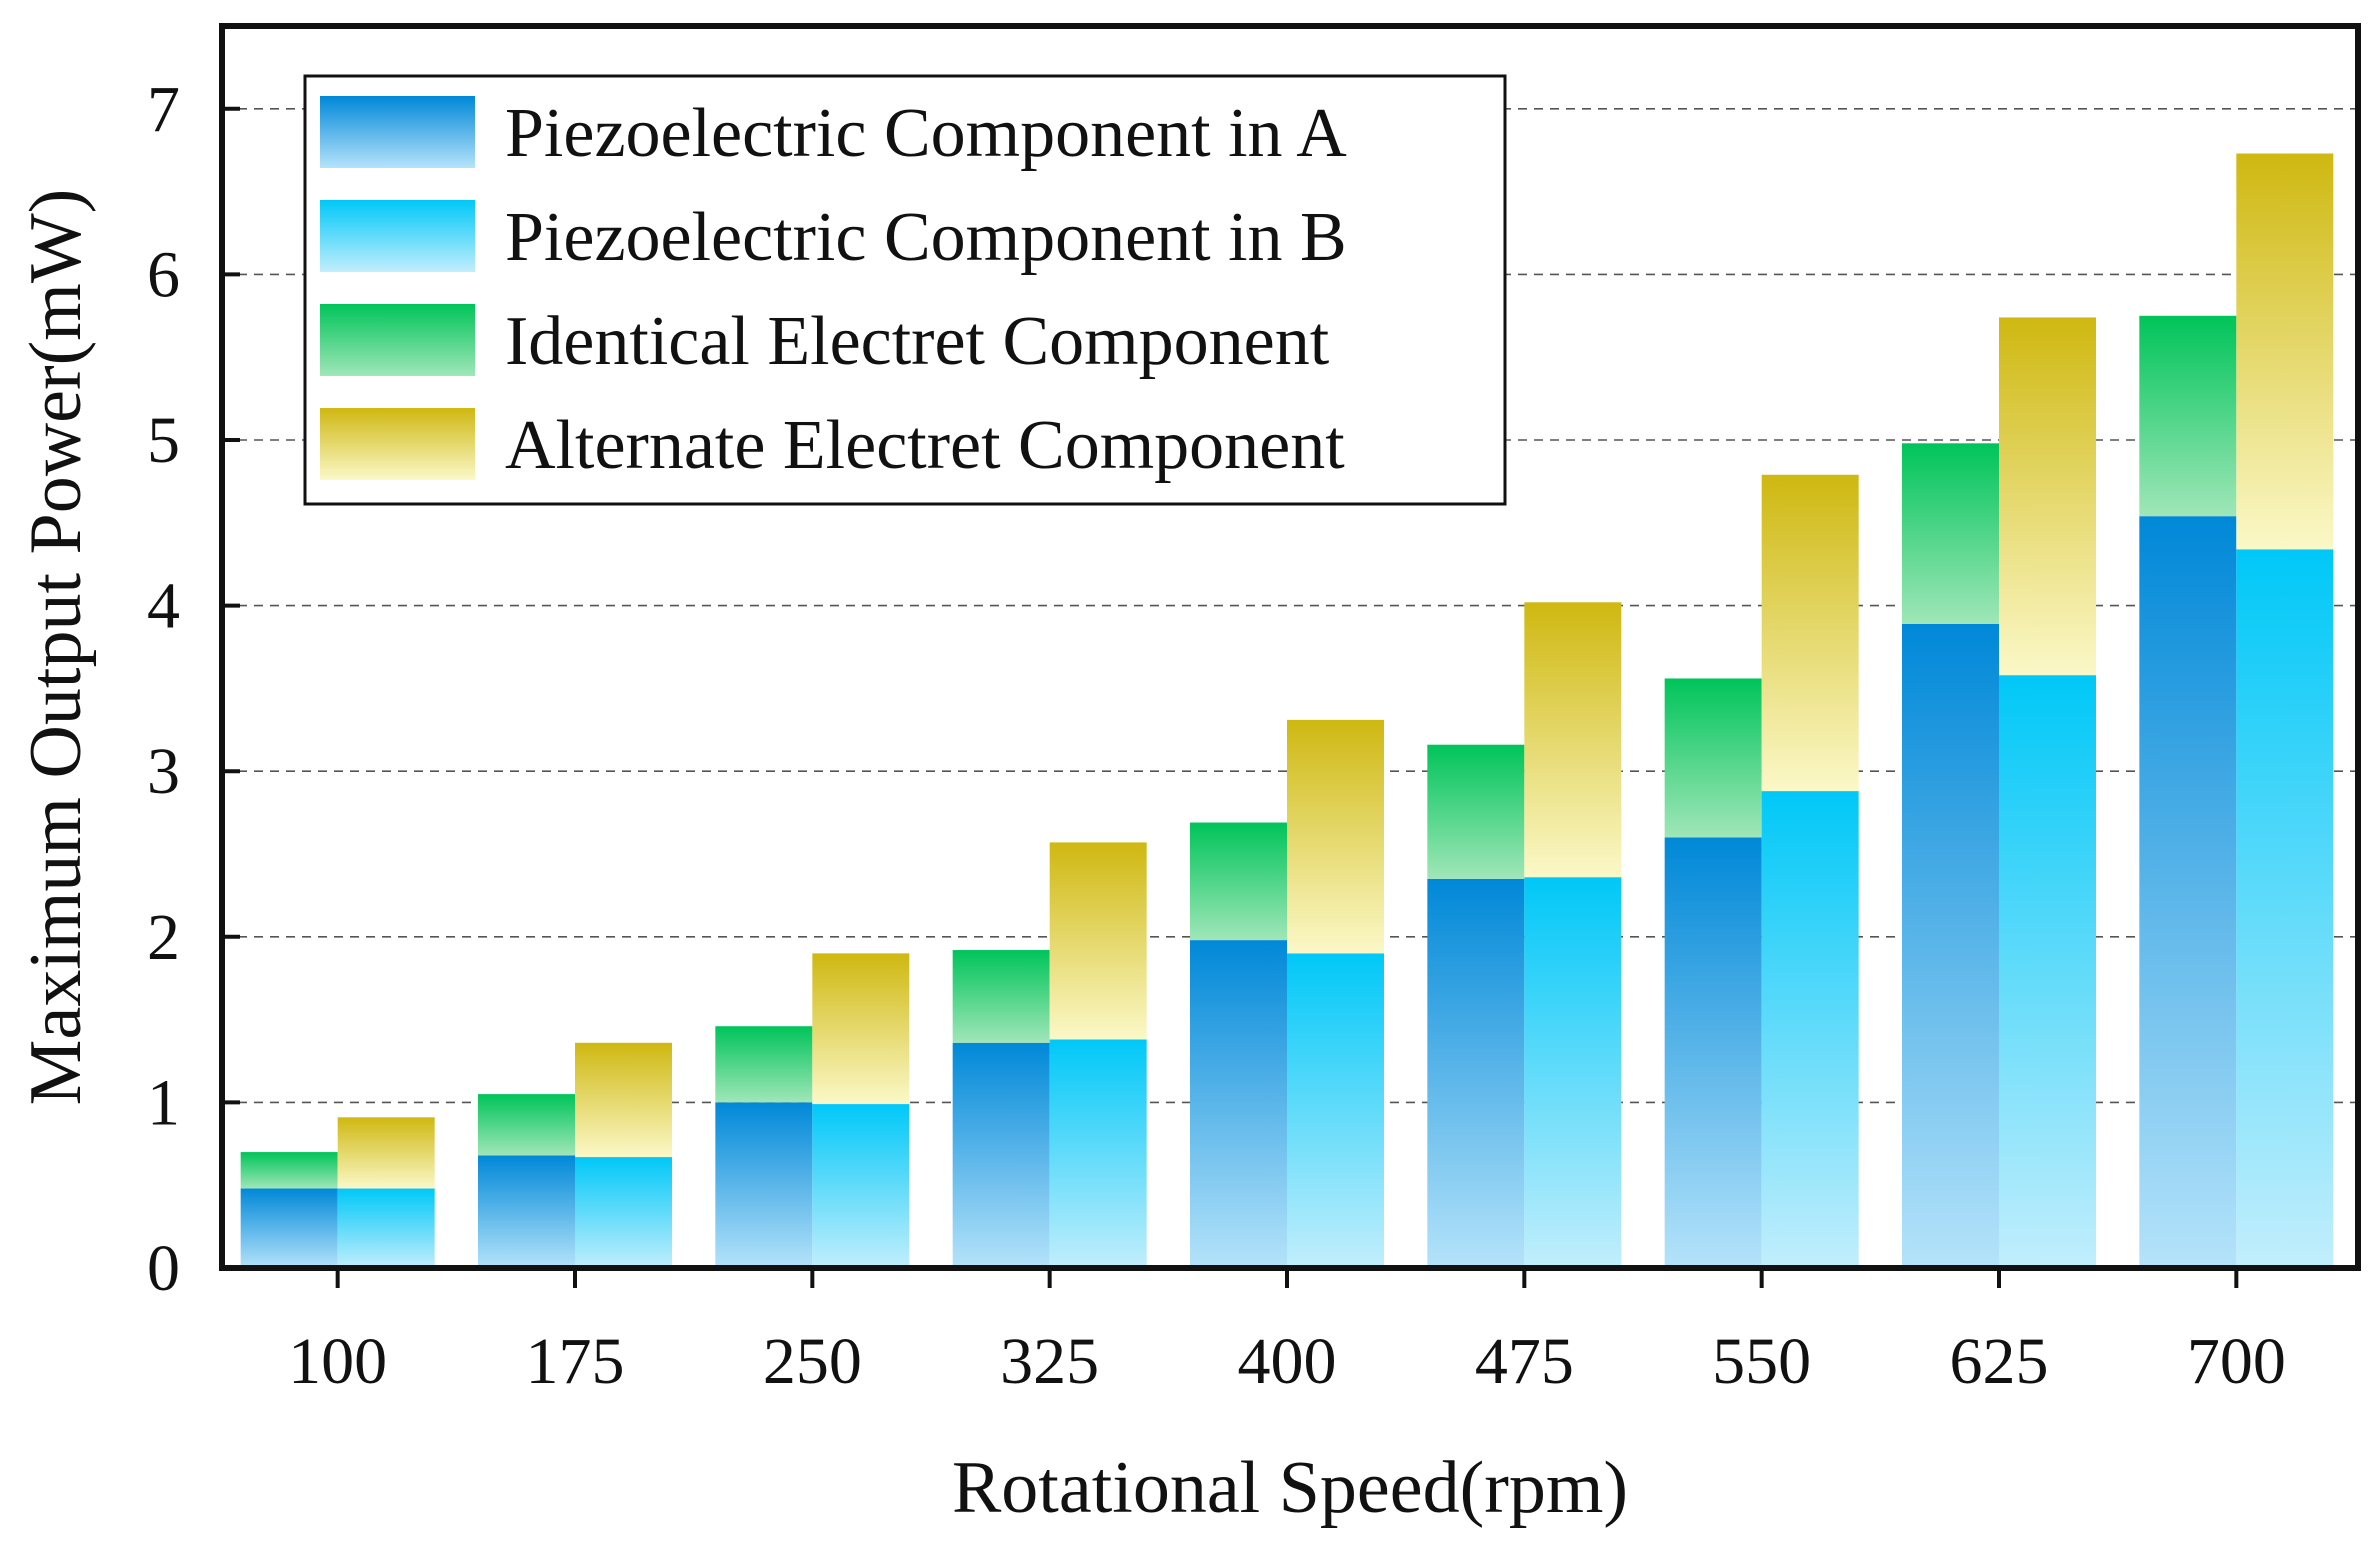 The width and height of the screenshot is (2378, 1542). Describe the element at coordinates (812, 1361) in the screenshot. I see `x-tick-label: 250` at that location.